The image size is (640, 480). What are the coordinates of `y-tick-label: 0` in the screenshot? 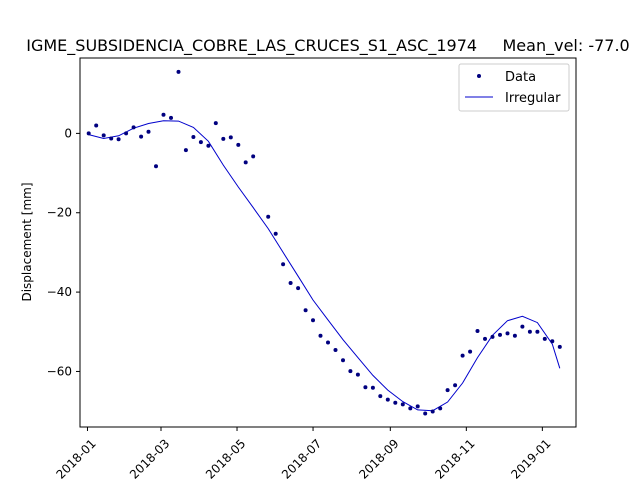 It's located at (68, 133).